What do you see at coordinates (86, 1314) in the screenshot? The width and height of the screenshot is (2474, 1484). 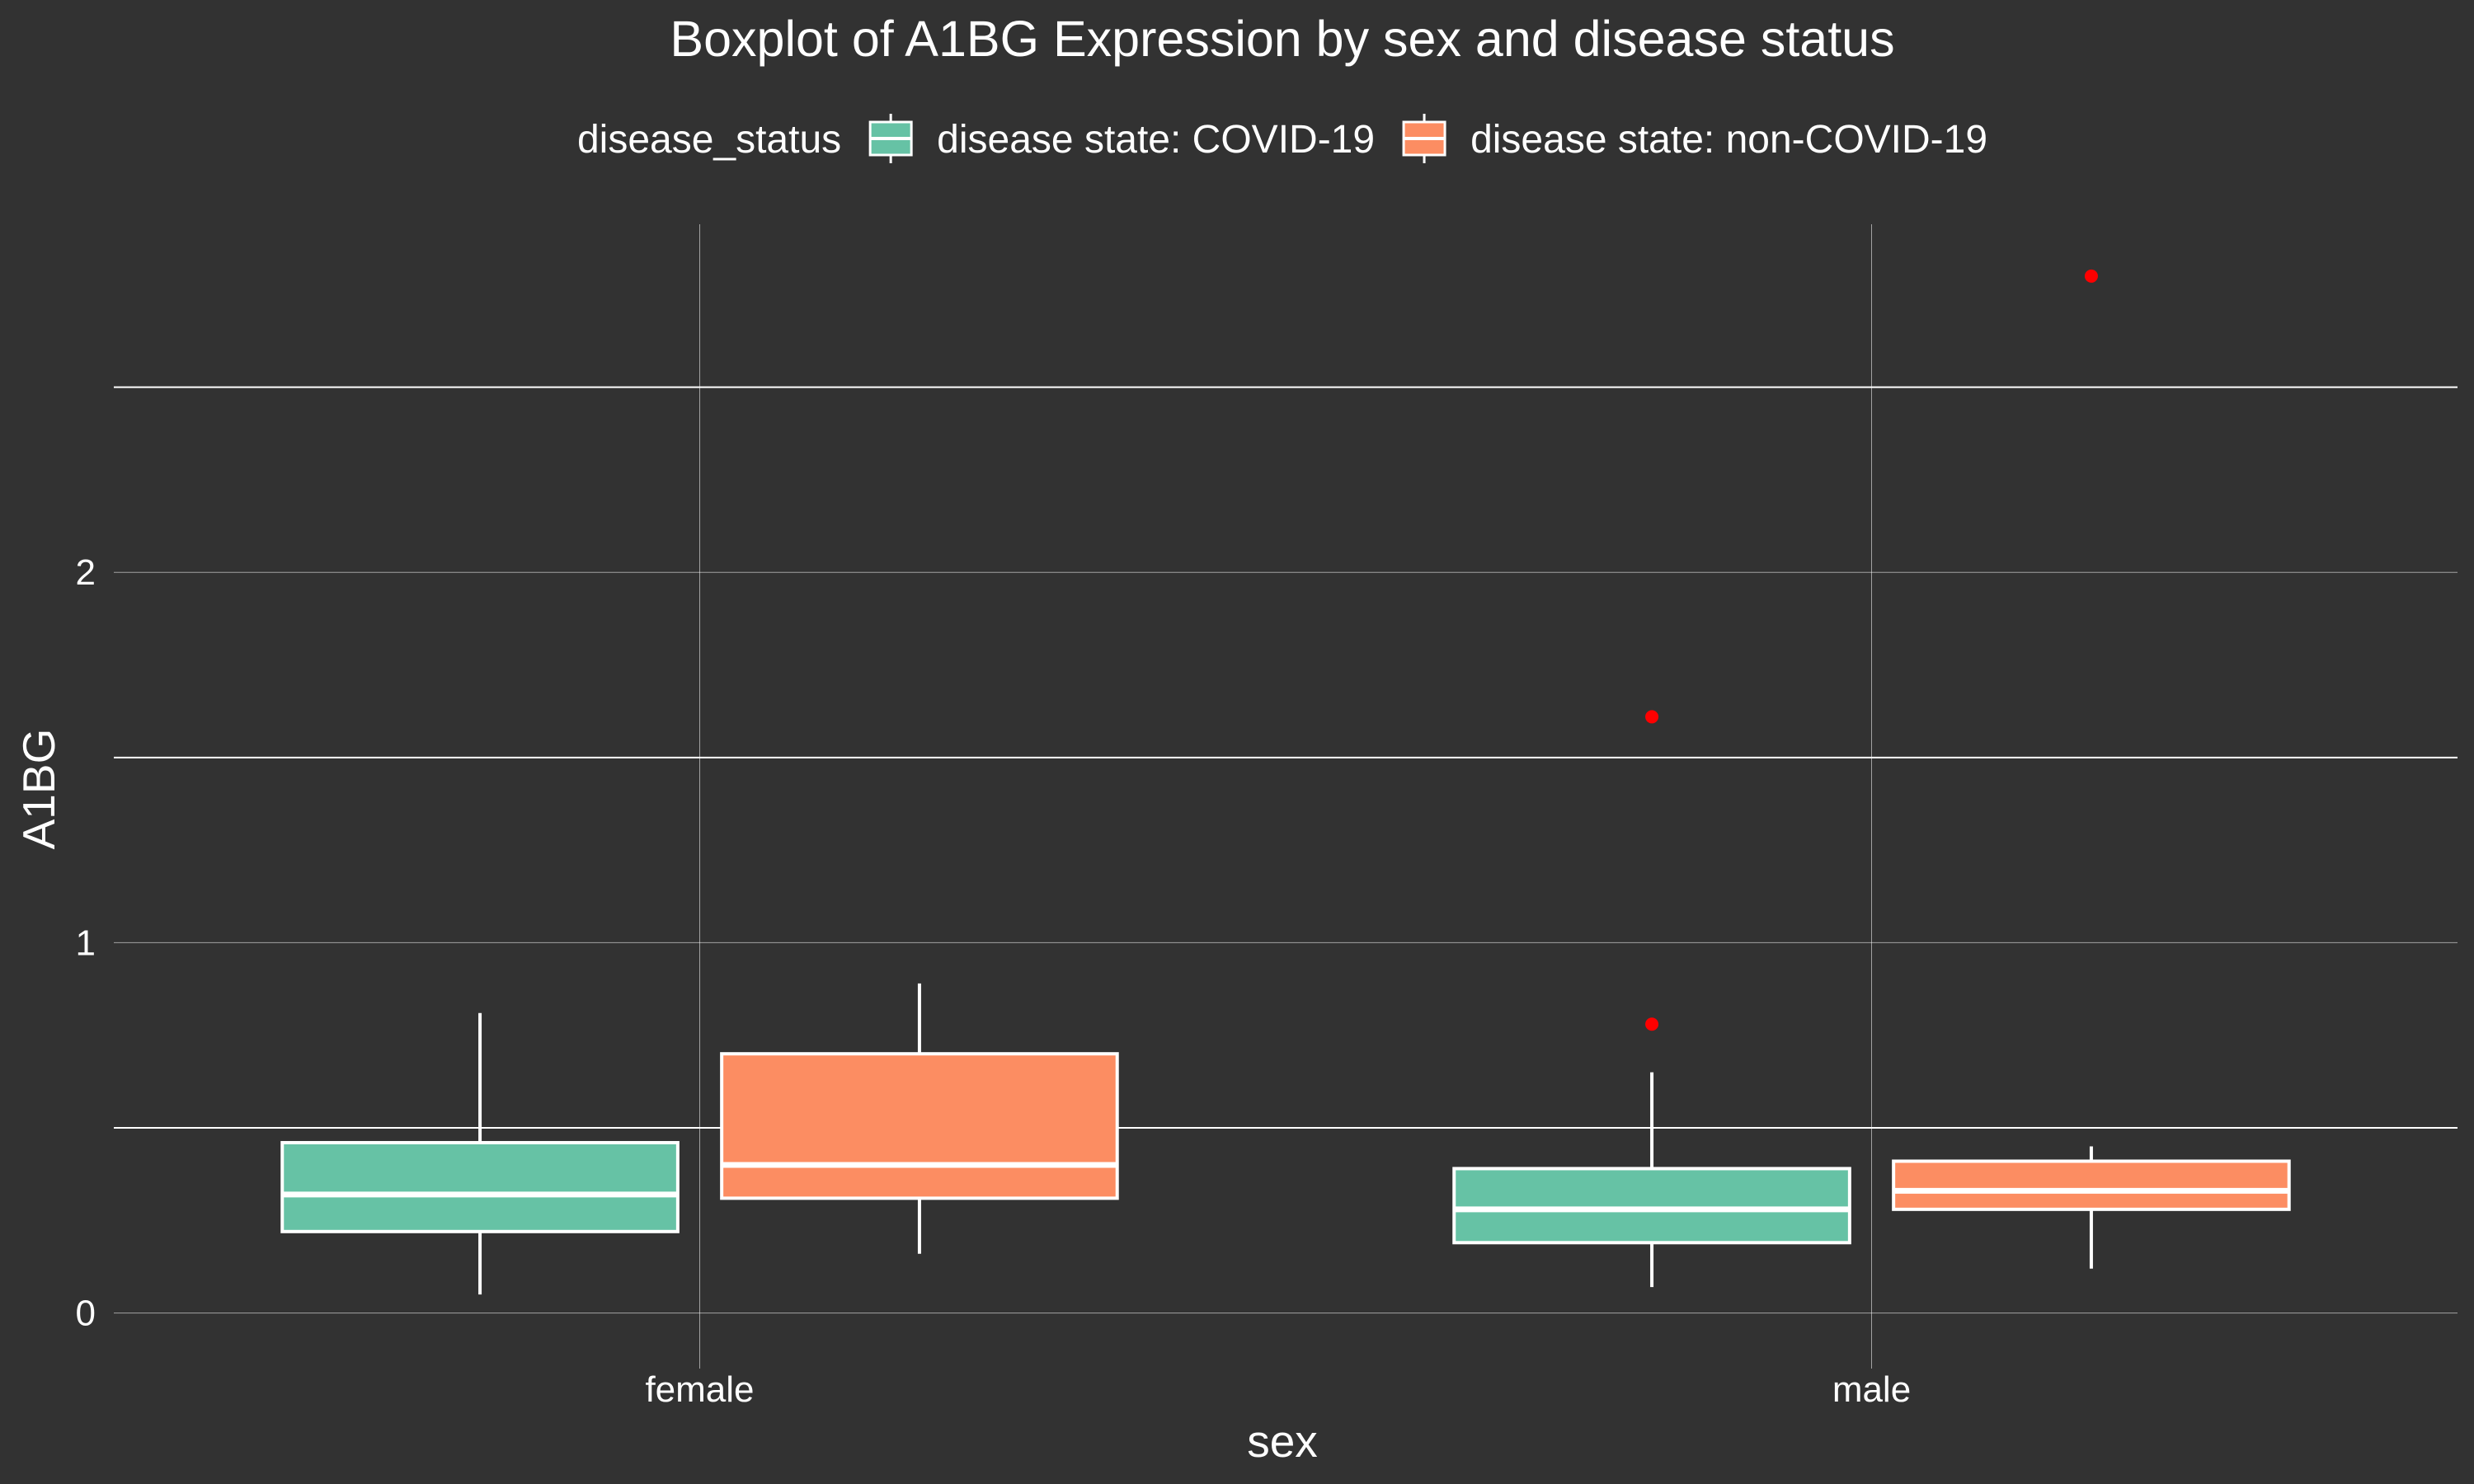 I see `y-tick-label: 0` at bounding box center [86, 1314].